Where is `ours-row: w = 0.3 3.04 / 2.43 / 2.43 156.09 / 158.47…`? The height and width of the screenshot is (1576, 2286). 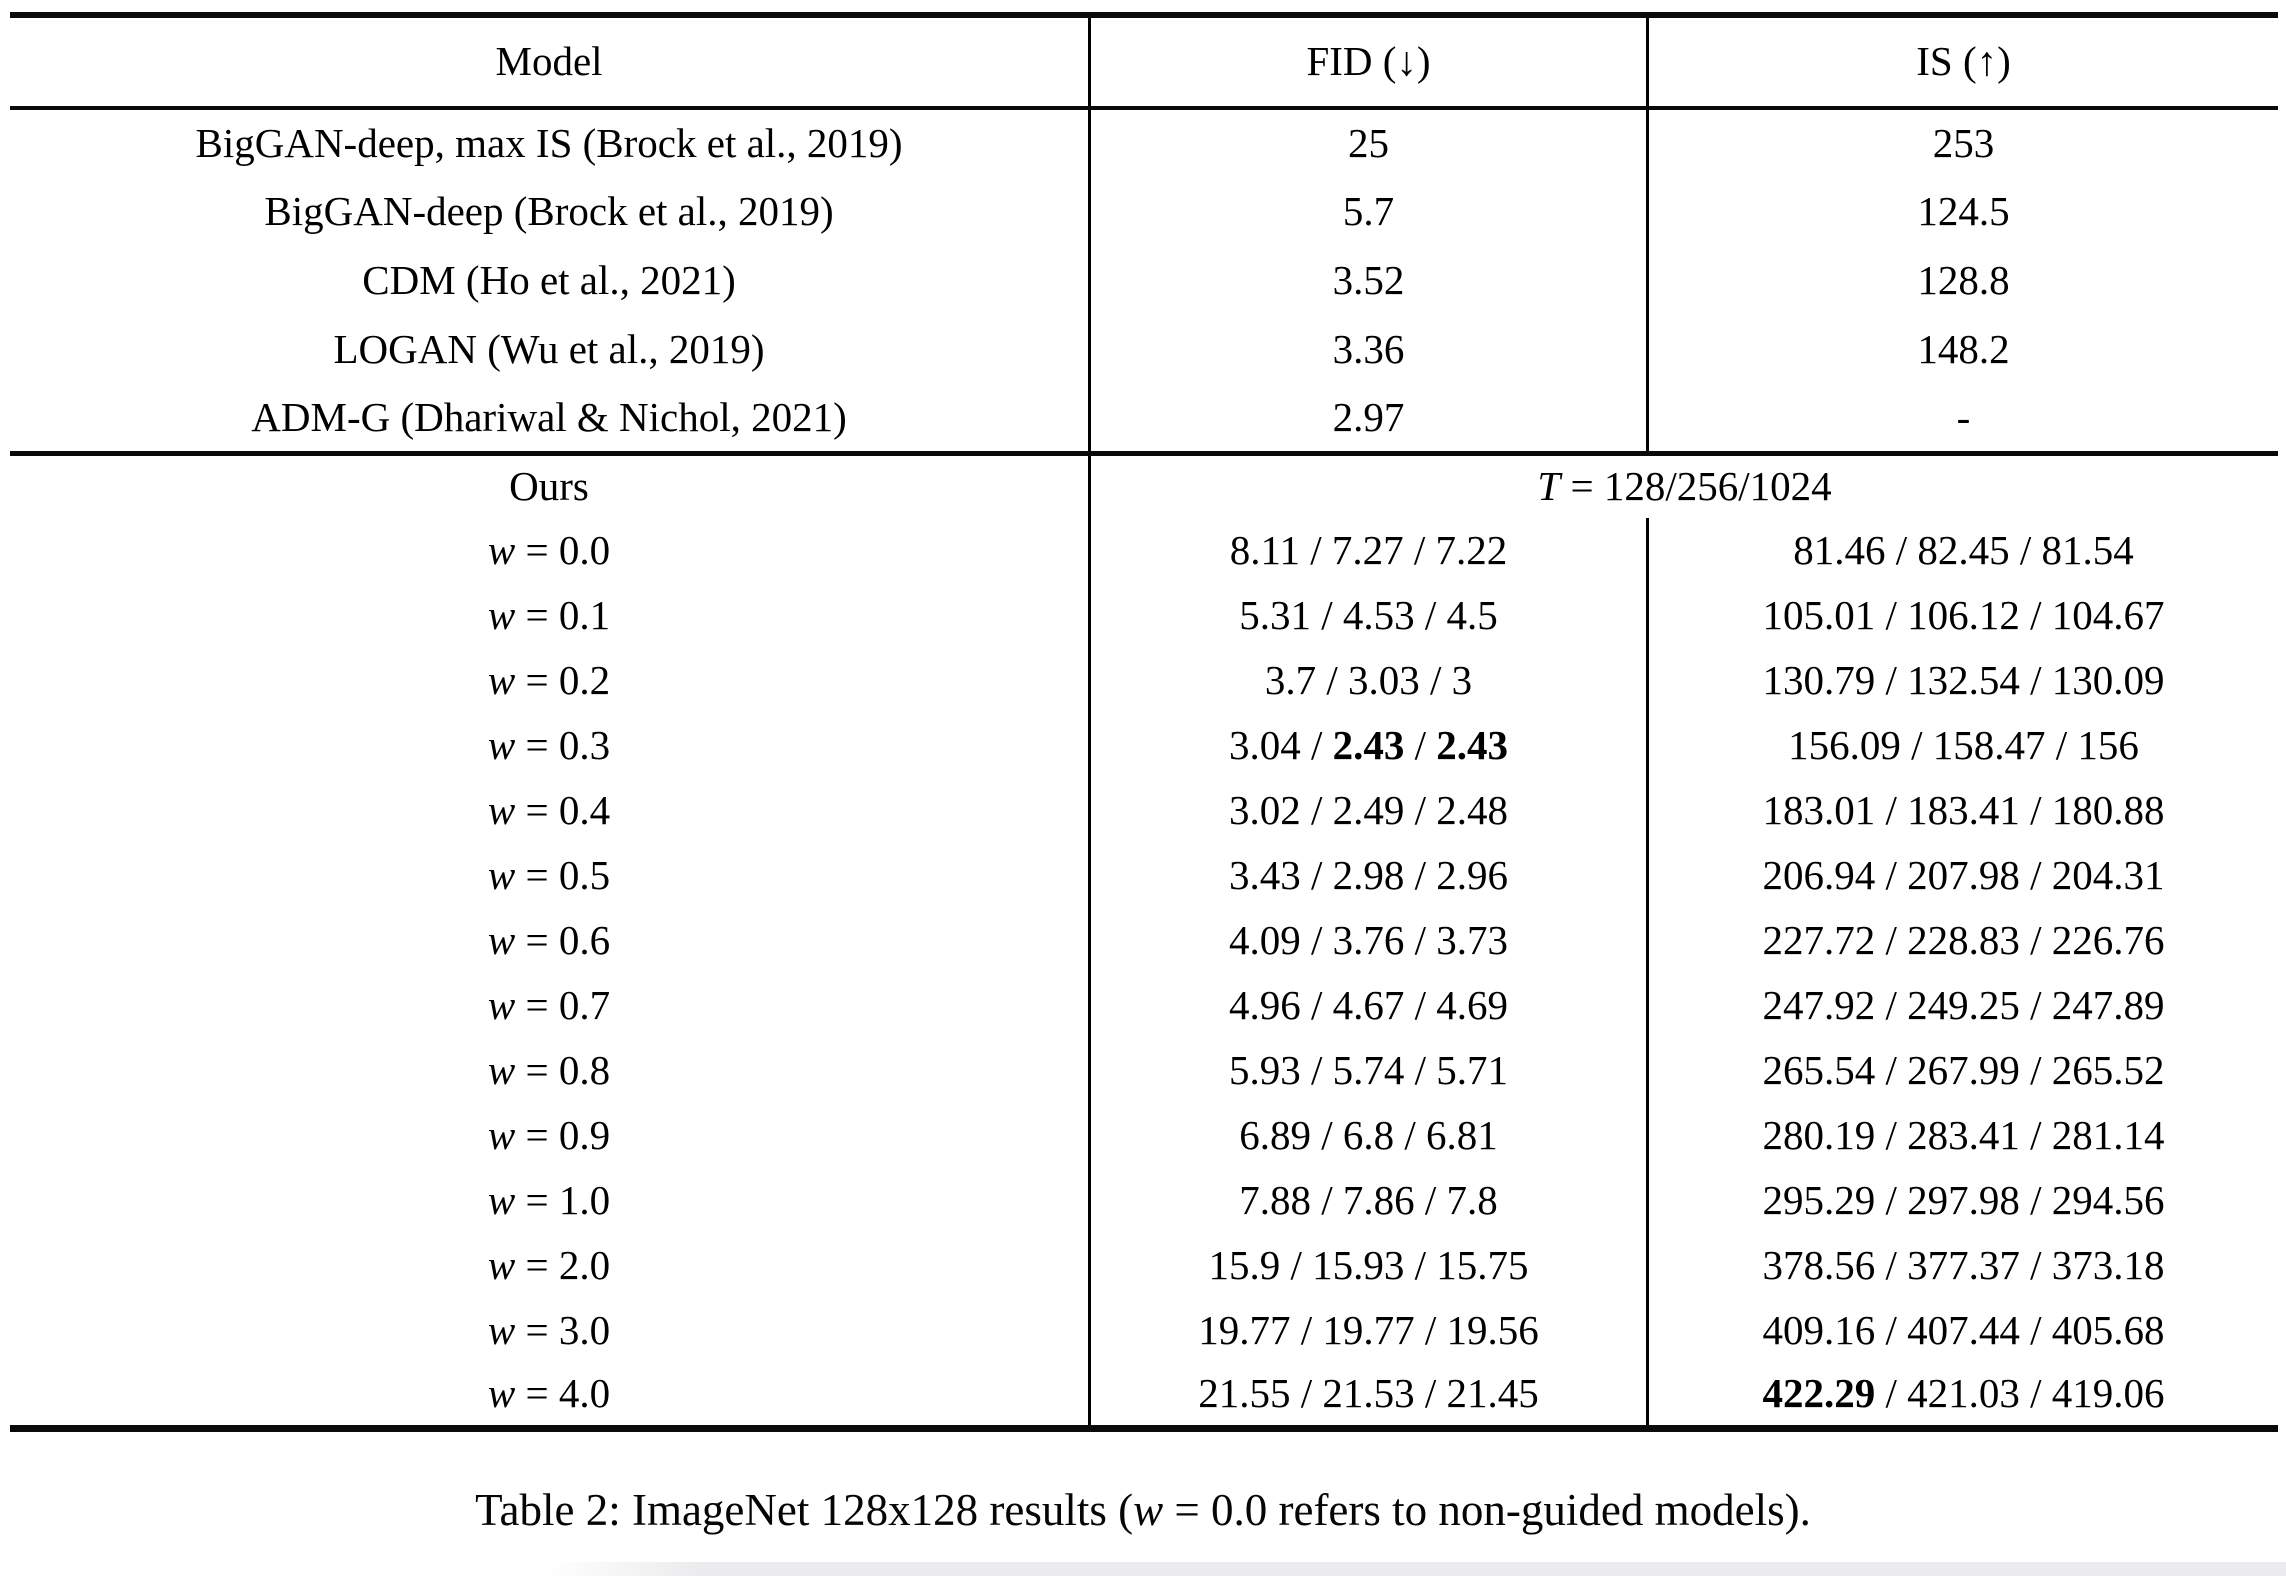
ours-row: w = 0.3 3.04 / 2.43 / 2.43 156.09 / 158.47… is located at coordinates (1144, 745).